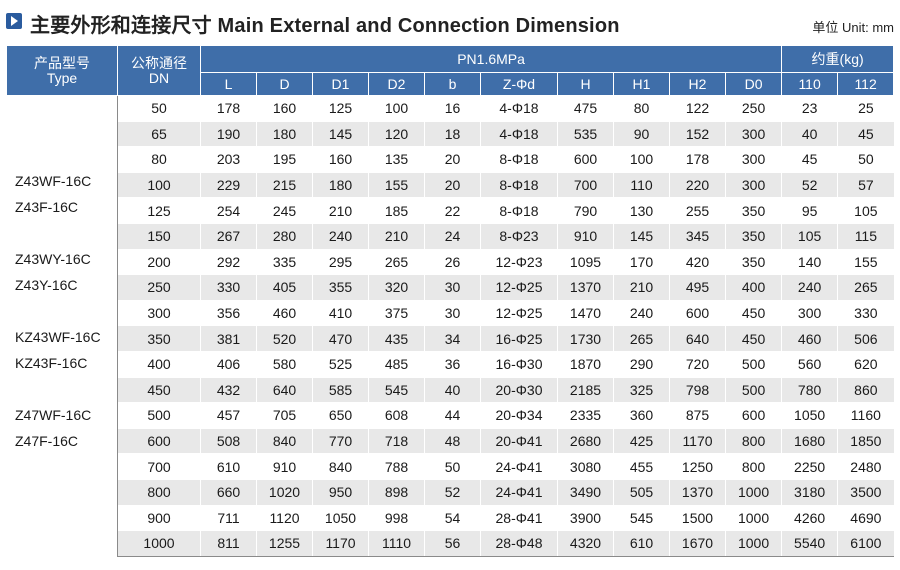 The width and height of the screenshot is (900, 570). I want to click on dn-cell: 250, so click(159, 287).